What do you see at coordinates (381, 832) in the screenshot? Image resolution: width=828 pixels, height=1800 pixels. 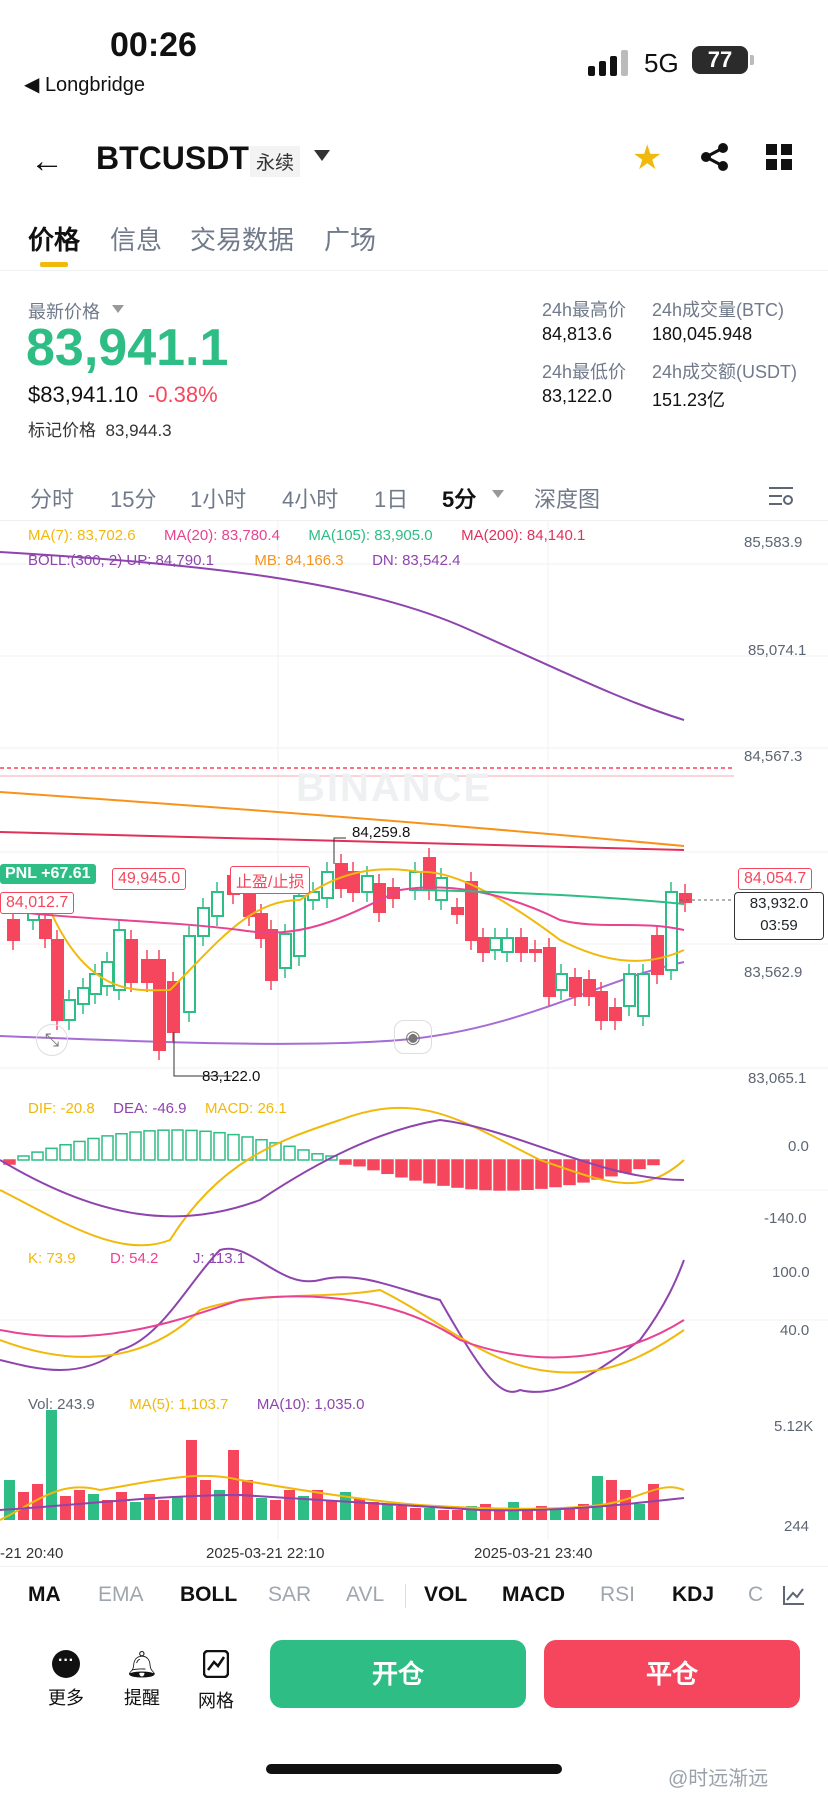 I see `high-marker: 84,259.8` at bounding box center [381, 832].